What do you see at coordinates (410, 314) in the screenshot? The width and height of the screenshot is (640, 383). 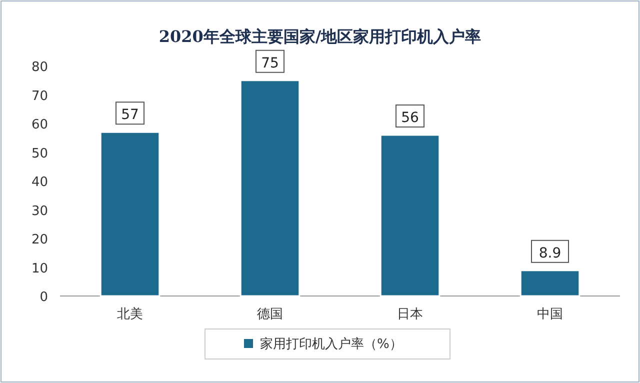 I see `x-tick-label: 日本` at bounding box center [410, 314].